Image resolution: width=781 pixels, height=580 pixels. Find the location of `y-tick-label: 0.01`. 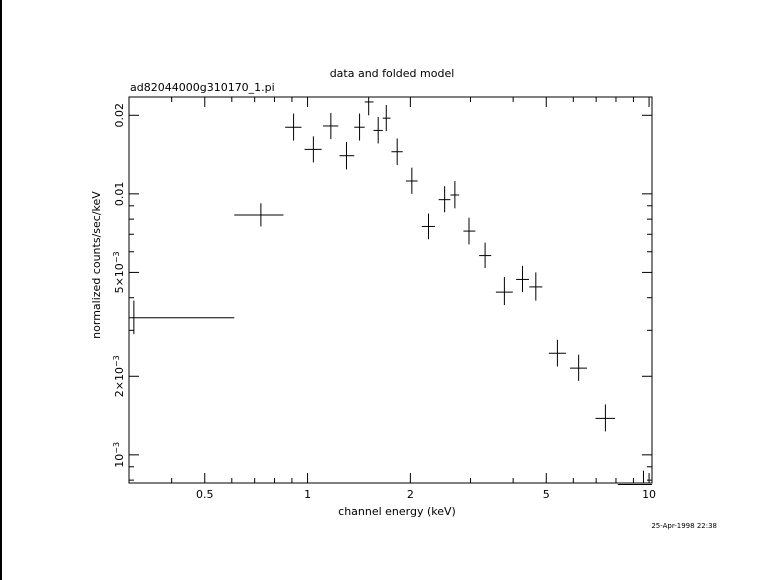

y-tick-label: 0.01 is located at coordinates (119, 194).